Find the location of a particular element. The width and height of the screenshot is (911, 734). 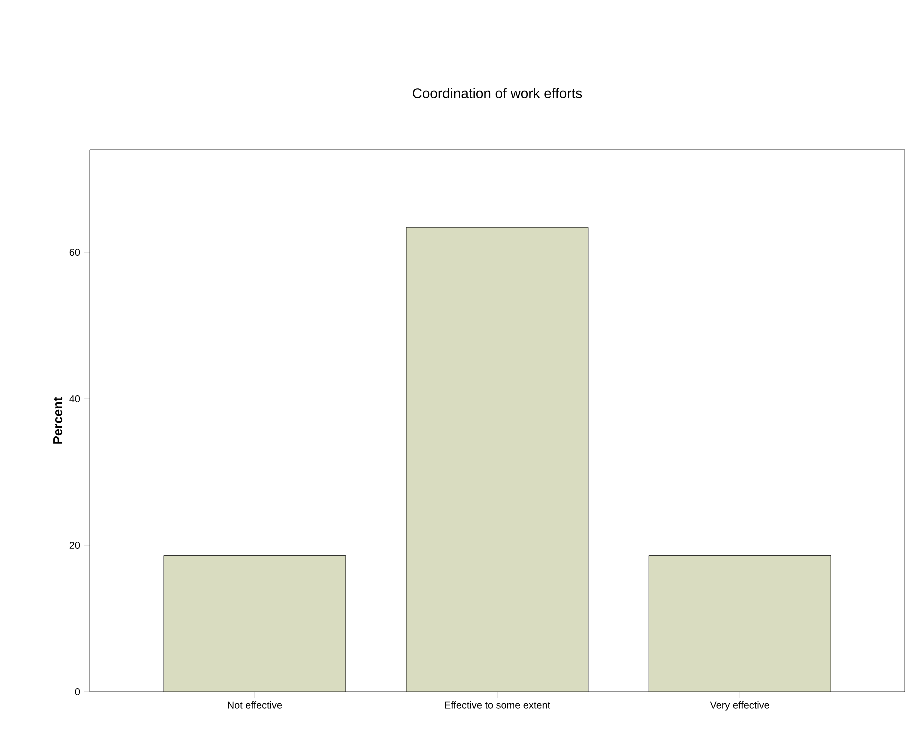

x-tick-label: Not effective is located at coordinates (255, 705).